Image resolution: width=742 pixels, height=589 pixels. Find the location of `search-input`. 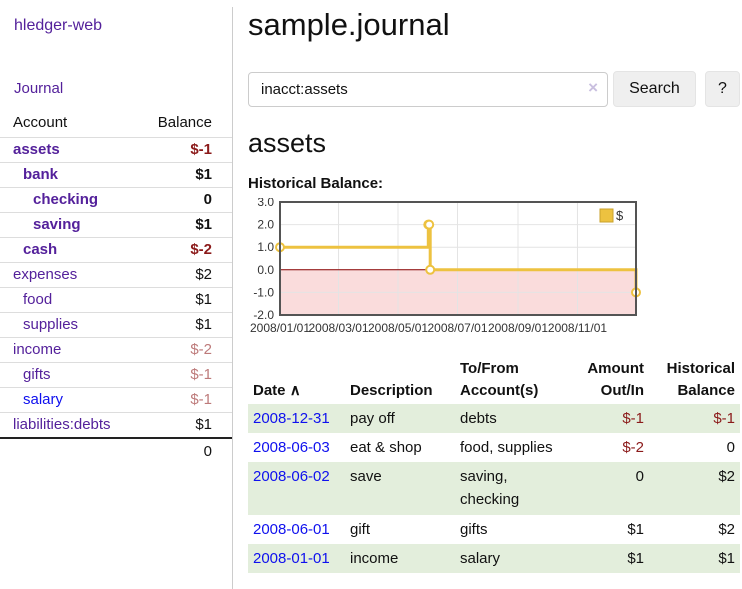

search-input is located at coordinates (428, 89).